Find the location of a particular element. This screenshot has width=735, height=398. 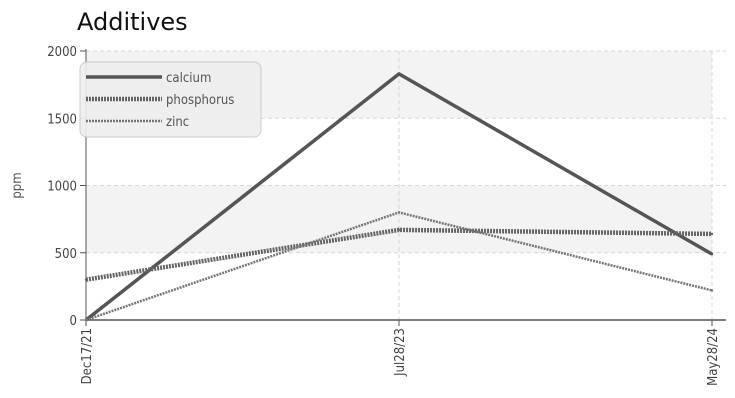

y-tick-label: 0 is located at coordinates (73, 321).